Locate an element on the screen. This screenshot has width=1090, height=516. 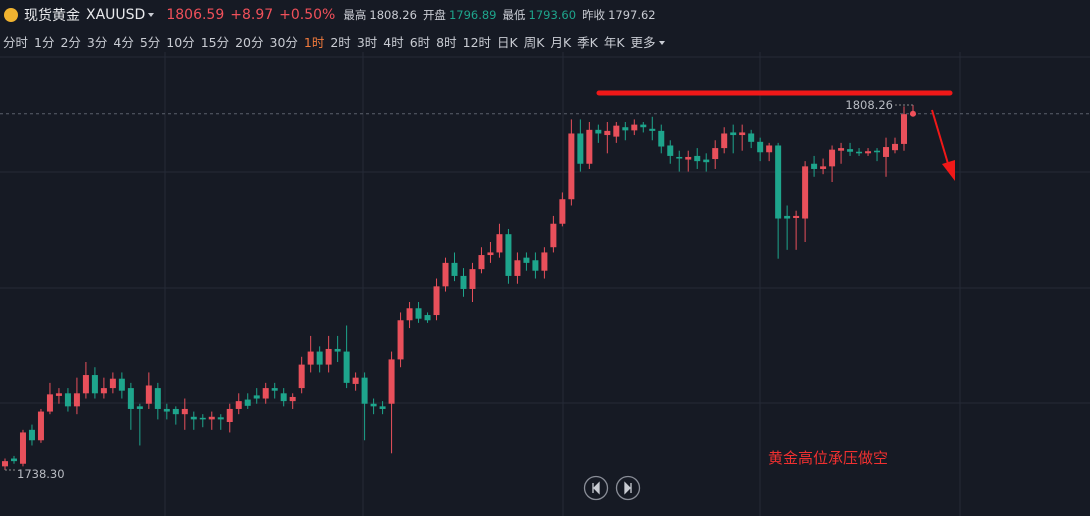
price: 1806.59 is located at coordinates (195, 15).